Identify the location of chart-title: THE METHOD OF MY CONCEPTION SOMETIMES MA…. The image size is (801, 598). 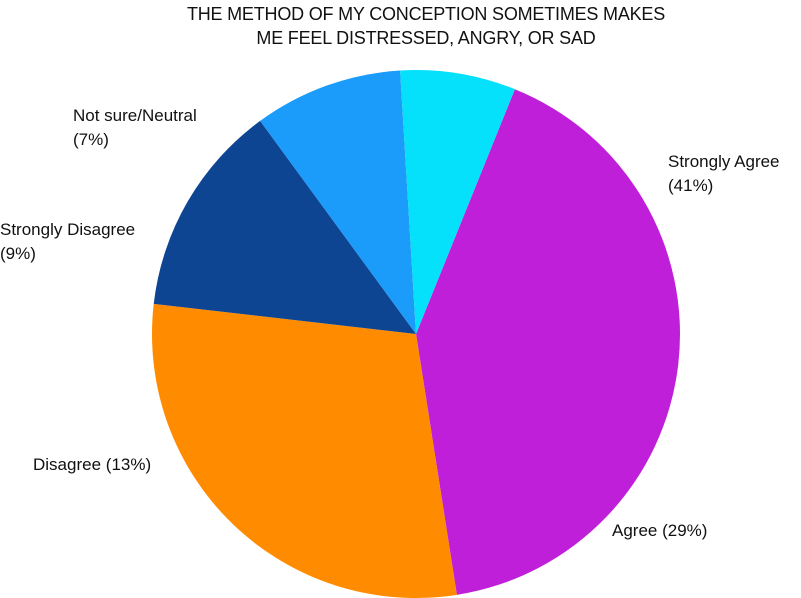
(400, 26).